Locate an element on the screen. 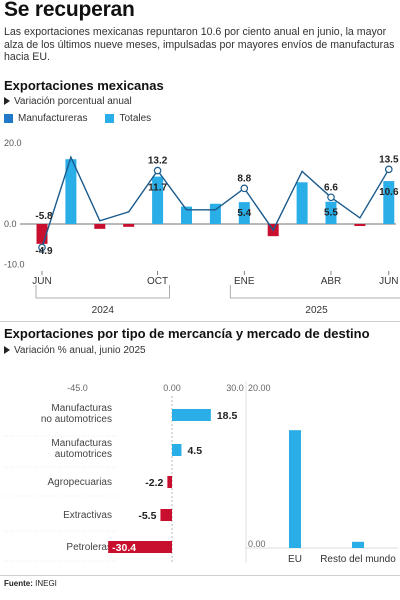 The height and width of the screenshot is (600, 400). value-label: -2.2 is located at coordinates (154, 483).